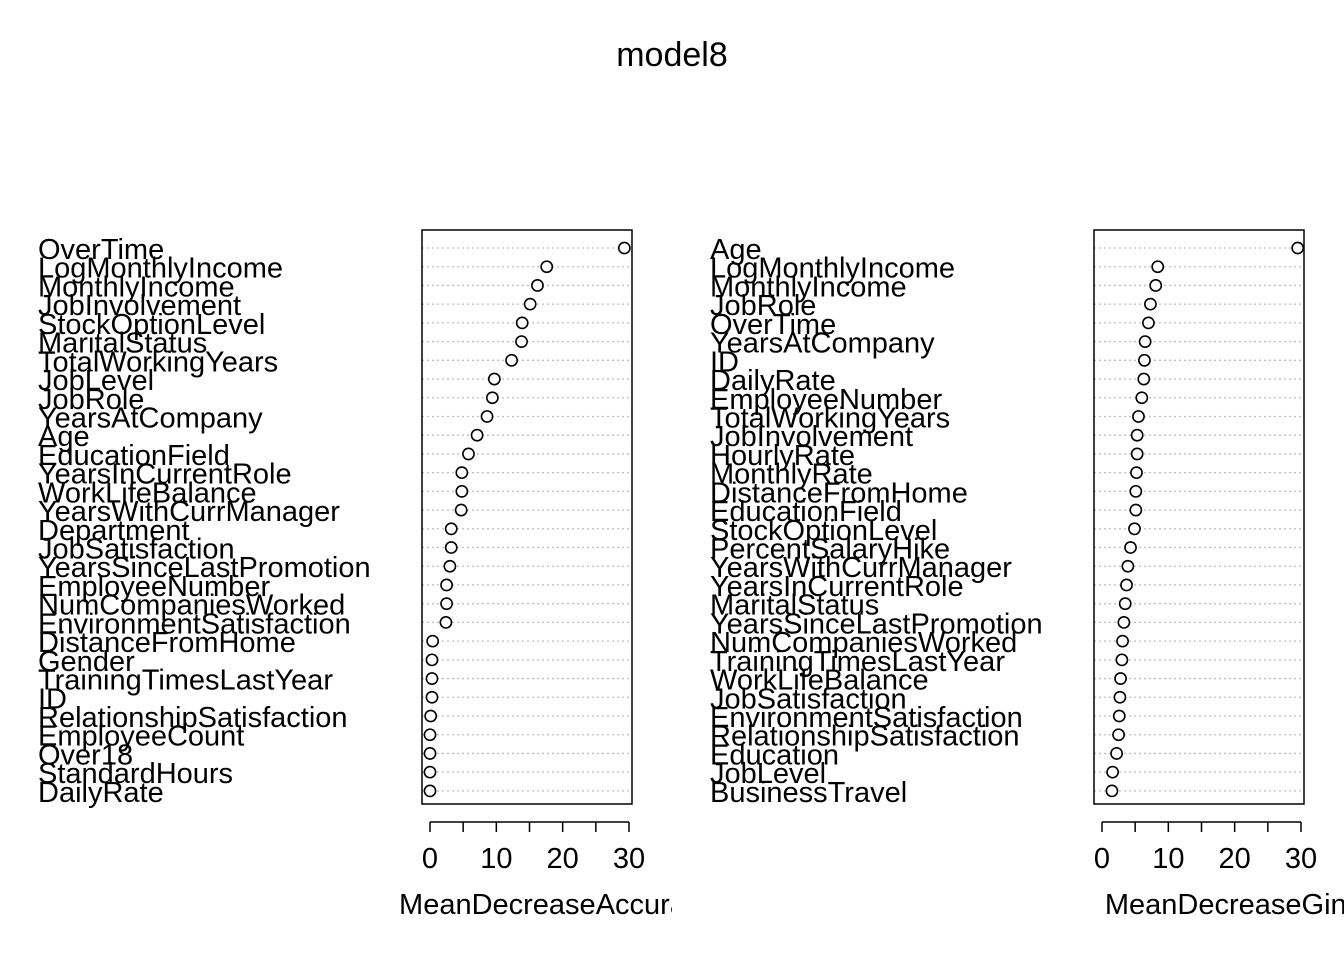 The image size is (1344, 965). Describe the element at coordinates (496, 859) in the screenshot. I see `x-tick-label: 10` at that location.